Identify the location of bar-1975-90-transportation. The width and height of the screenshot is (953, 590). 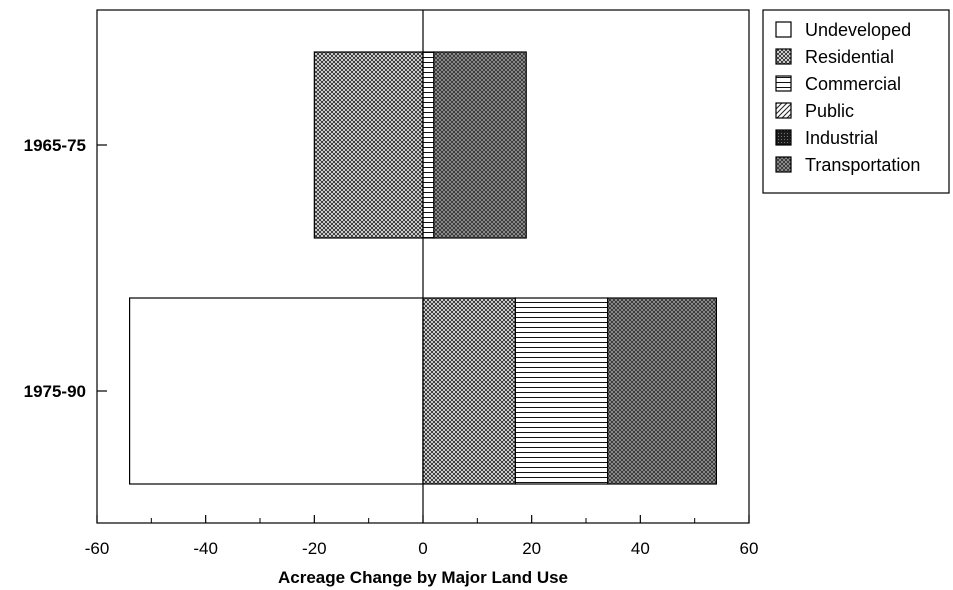
(662, 391).